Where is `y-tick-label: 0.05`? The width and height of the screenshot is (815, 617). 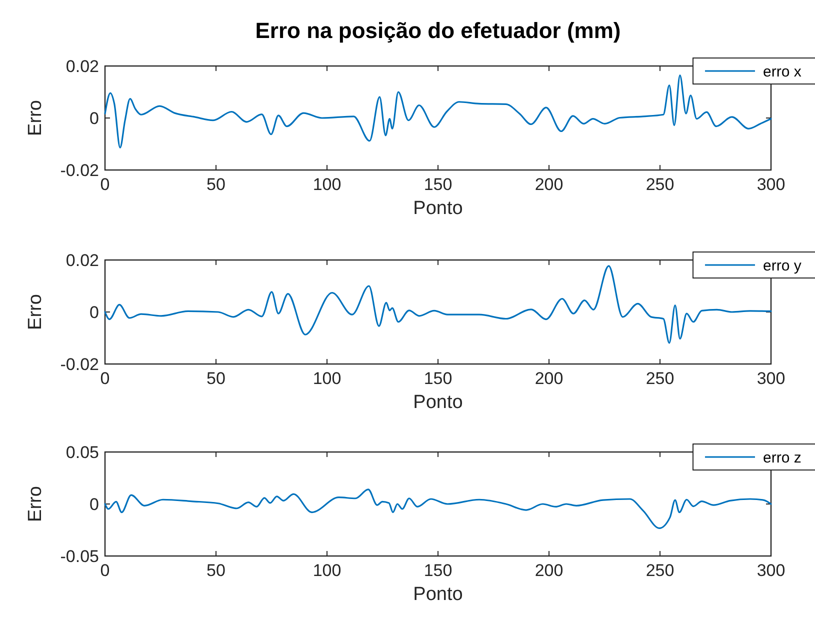 y-tick-label: 0.05 is located at coordinates (82, 452).